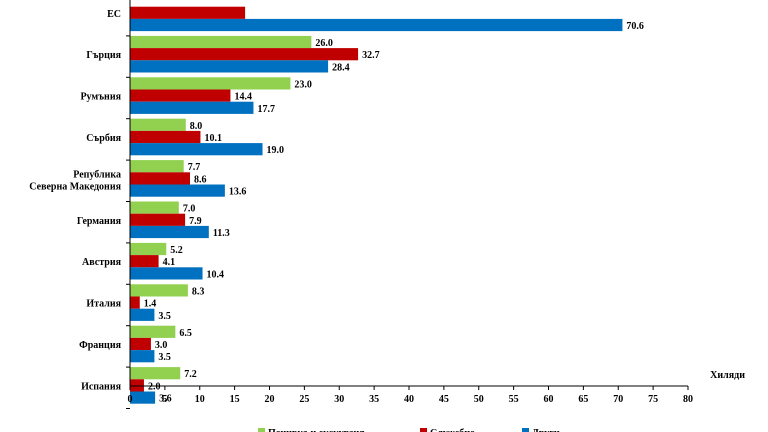 This screenshot has height=432, width=768. Describe the element at coordinates (198, 291) in the screenshot. I see `data-label: 8.3` at that location.